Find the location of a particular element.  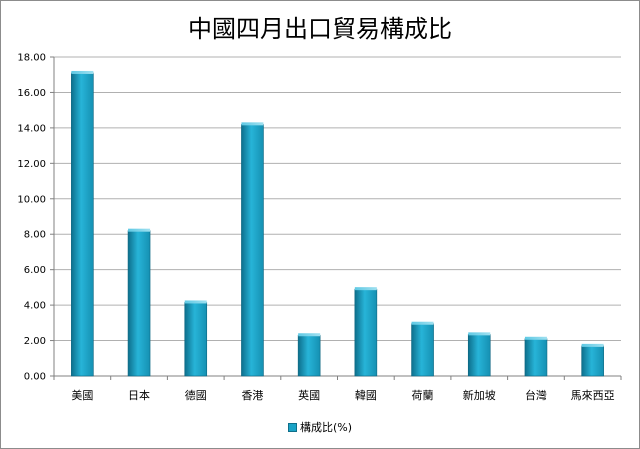

y-tick-label: 2.00 is located at coordinates (35, 341).